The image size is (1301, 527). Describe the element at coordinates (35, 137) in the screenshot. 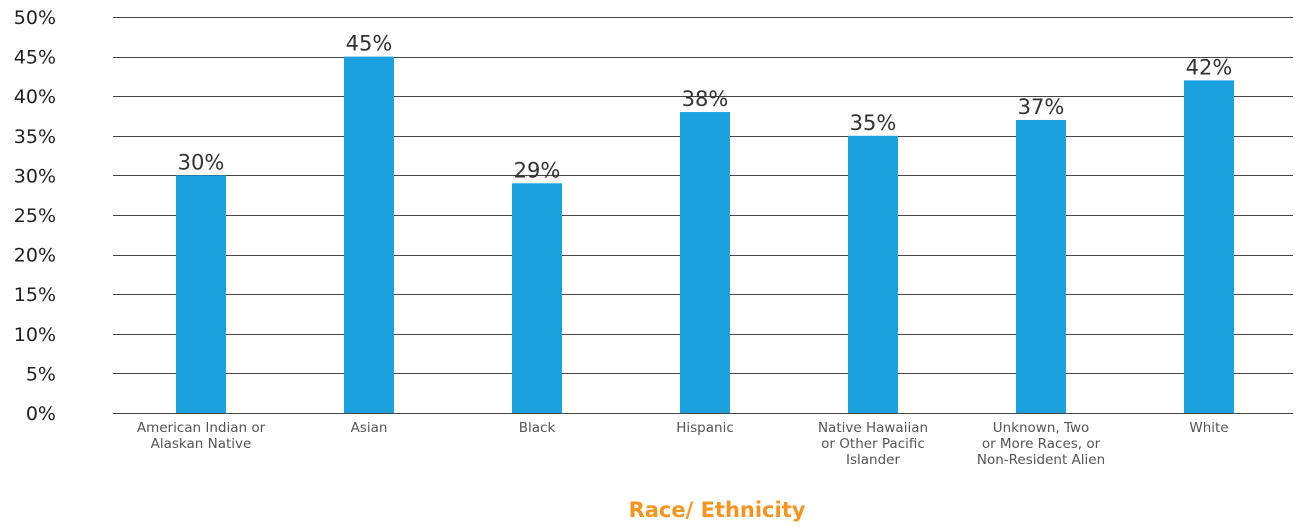

I see `y-tick-label: 35%` at that location.